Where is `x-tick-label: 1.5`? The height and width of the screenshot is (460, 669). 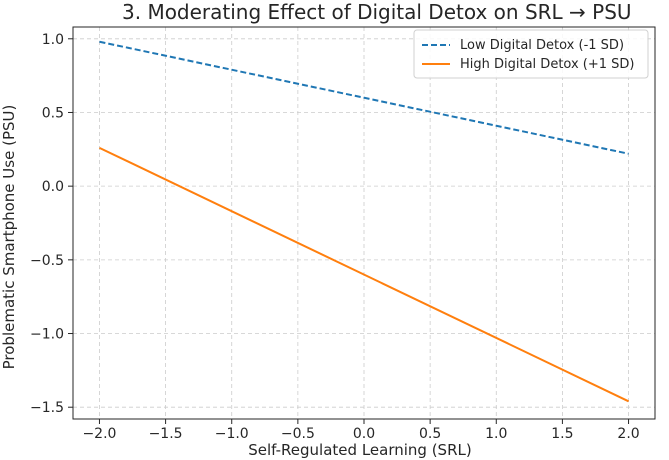 x-tick-label: 1.5 is located at coordinates (562, 434).